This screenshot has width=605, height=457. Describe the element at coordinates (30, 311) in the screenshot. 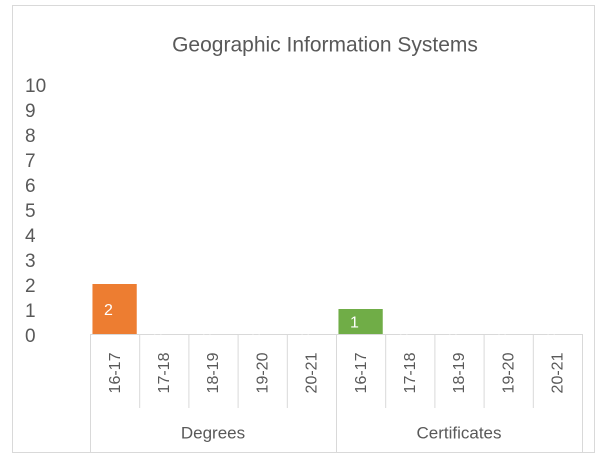

I see `y-tick-label: 1` at that location.